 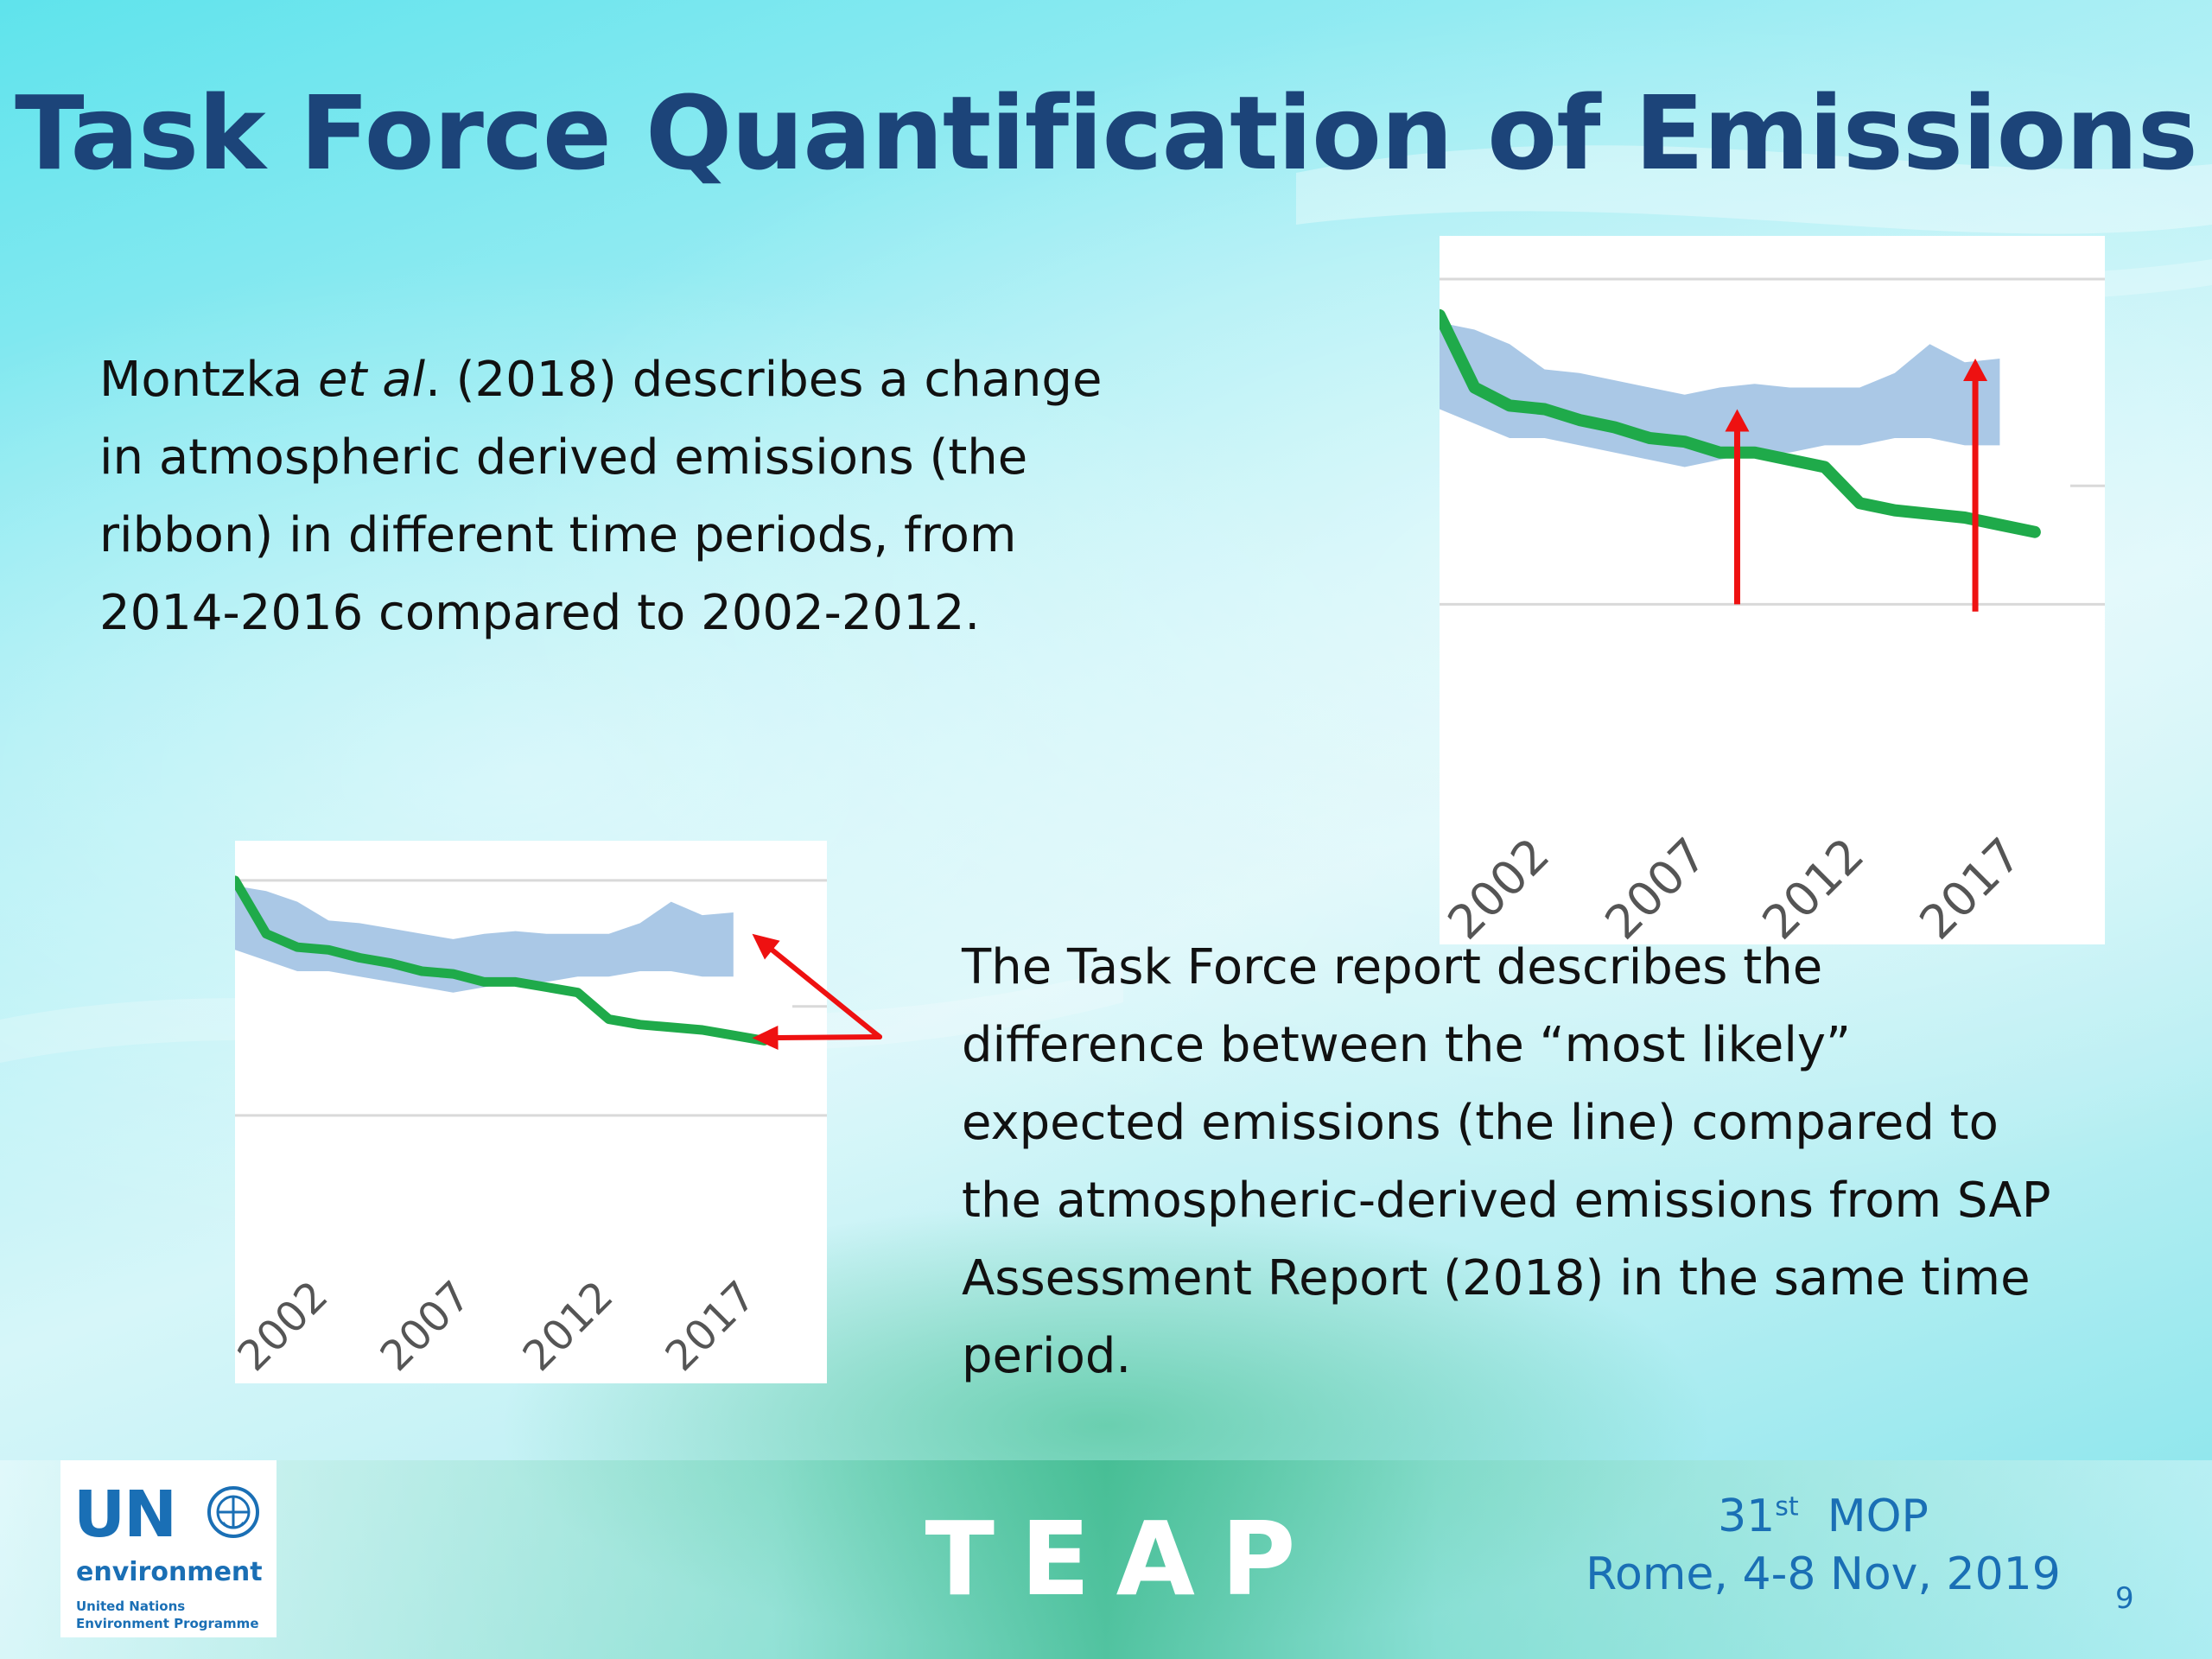 I want to click on mop-number: 31, so click(x=1747, y=1516).